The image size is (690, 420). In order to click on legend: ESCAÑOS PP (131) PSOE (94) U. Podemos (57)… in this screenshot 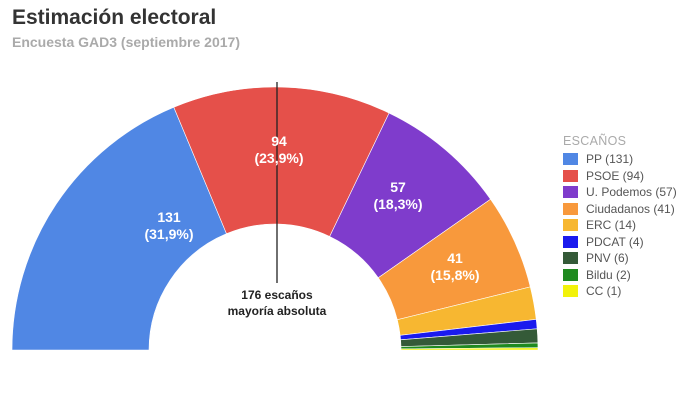, I will do `click(620, 217)`.